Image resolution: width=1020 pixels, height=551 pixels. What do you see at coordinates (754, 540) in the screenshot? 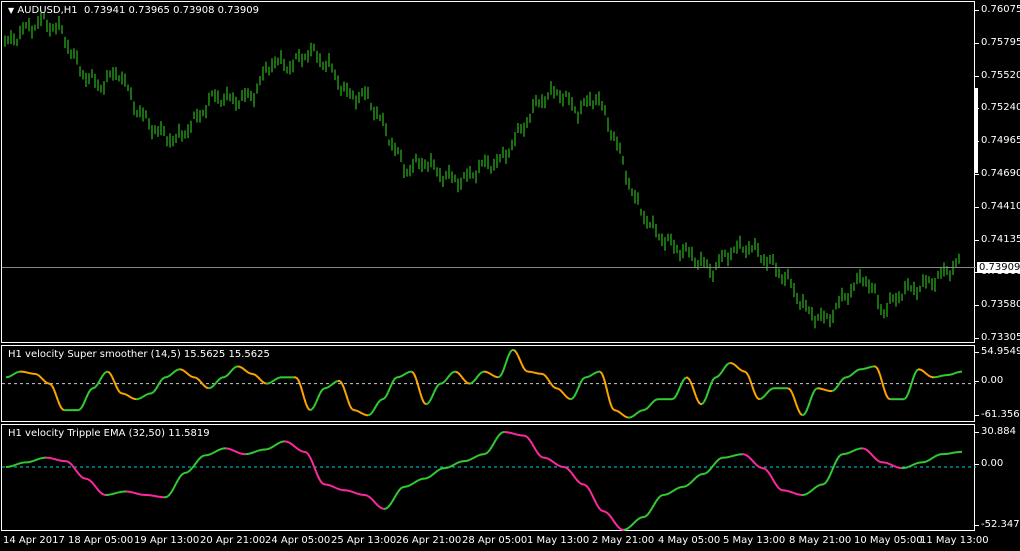
I see `time-axis-label: 5 May 13:00` at bounding box center [754, 540].